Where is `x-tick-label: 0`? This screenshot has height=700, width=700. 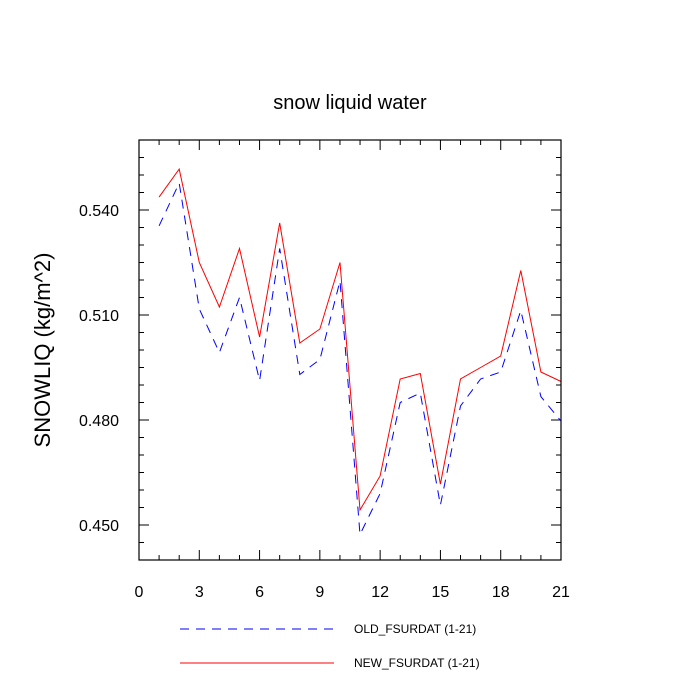
x-tick-label: 0 is located at coordinates (139, 592).